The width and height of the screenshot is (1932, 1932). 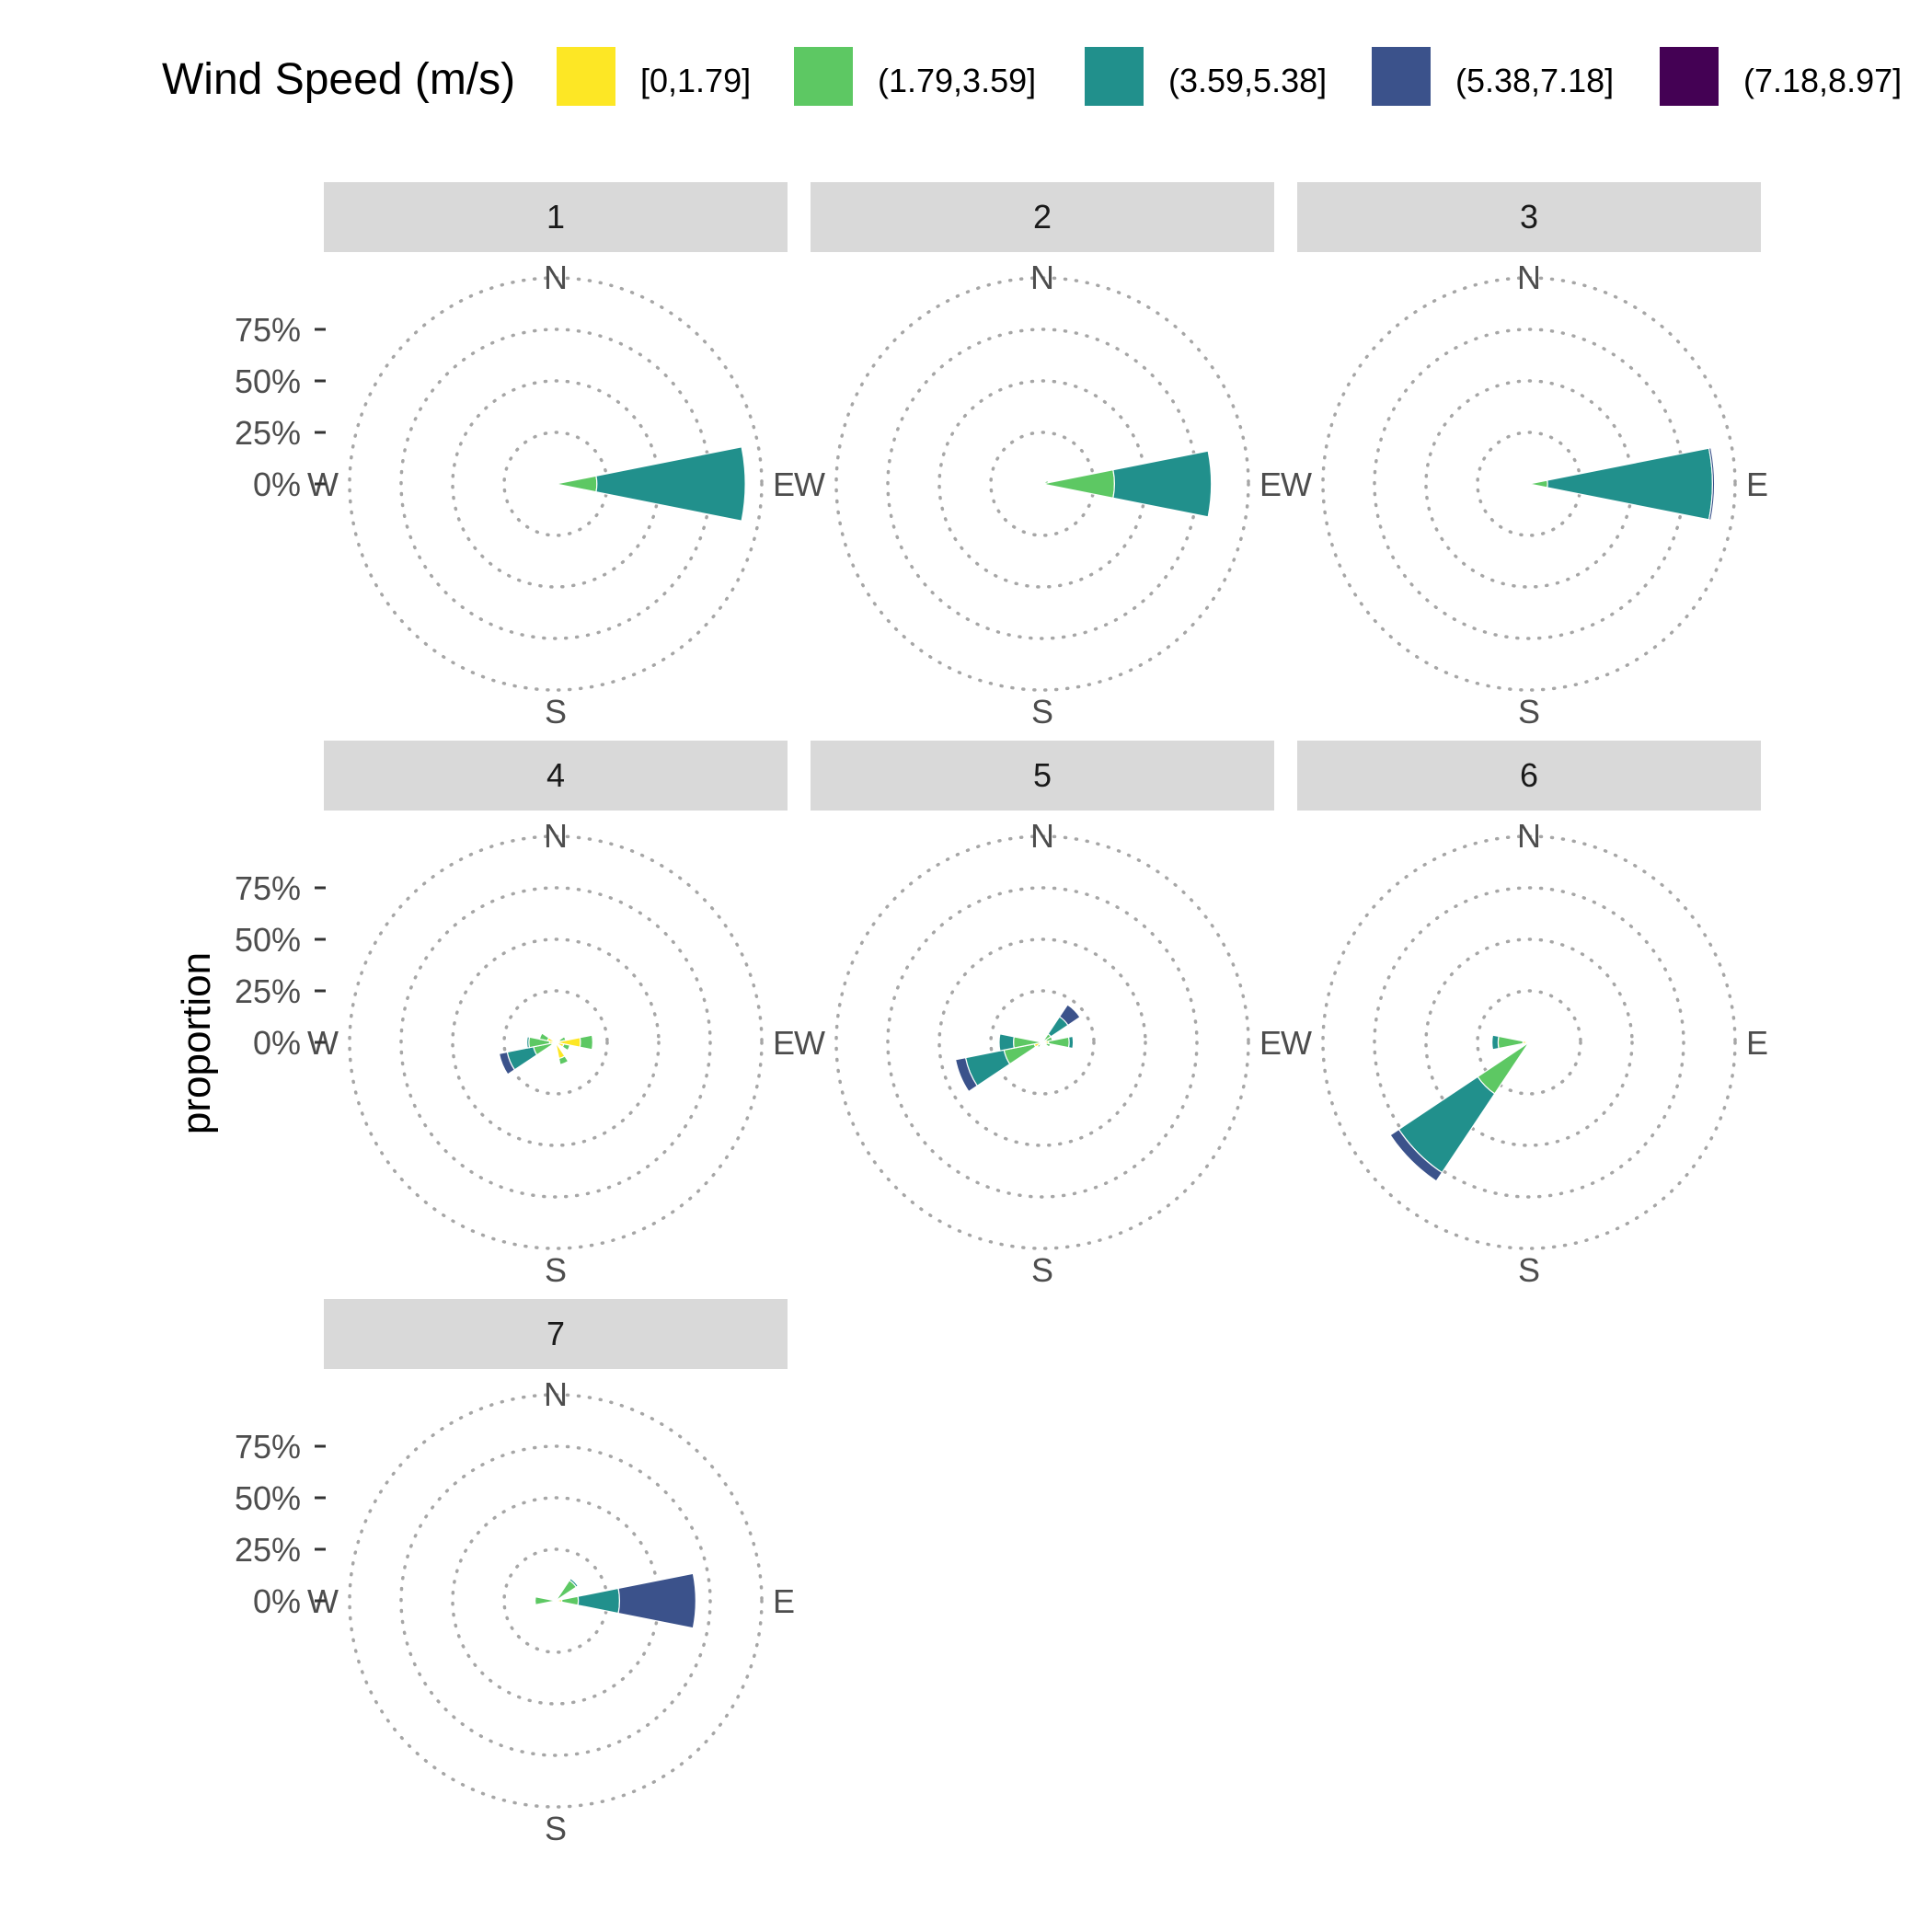 What do you see at coordinates (695, 80) in the screenshot?
I see `legend-label: [0,1.79]` at bounding box center [695, 80].